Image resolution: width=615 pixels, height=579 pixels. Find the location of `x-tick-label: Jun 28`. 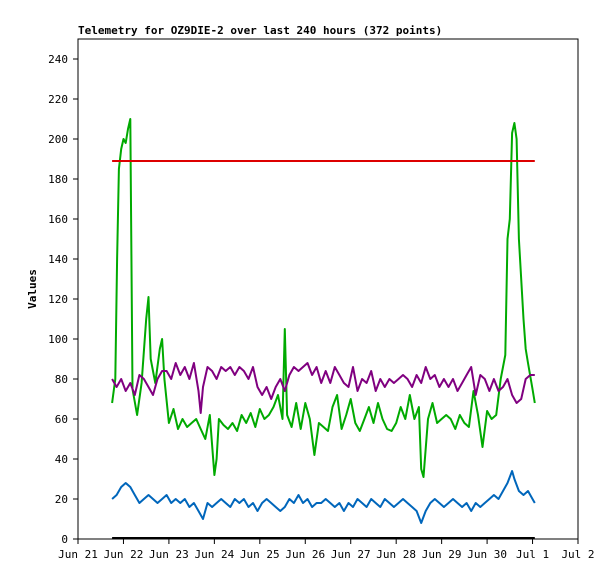

x-tick-label: Jun 28 is located at coordinates (396, 554).